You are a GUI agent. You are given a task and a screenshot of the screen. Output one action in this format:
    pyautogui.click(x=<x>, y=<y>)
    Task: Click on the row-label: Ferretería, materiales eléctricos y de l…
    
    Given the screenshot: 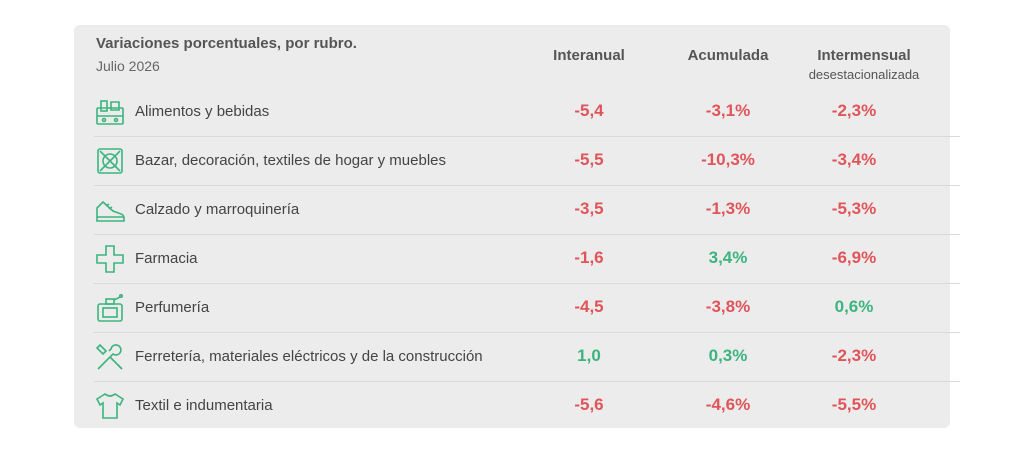 What is the action you would take?
    pyautogui.click(x=309, y=356)
    